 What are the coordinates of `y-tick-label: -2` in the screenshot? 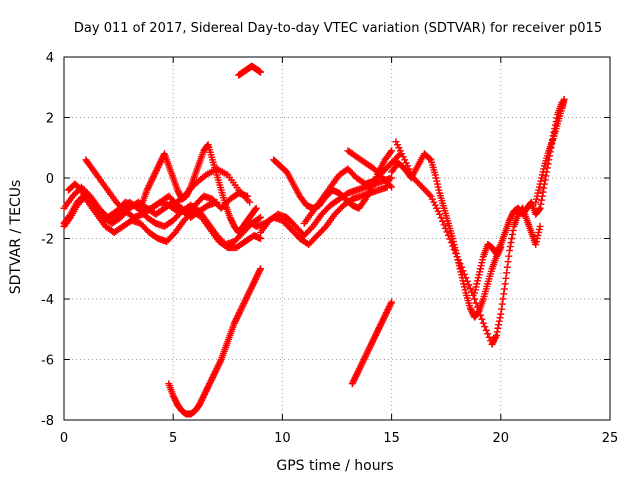 It's located at (47, 240).